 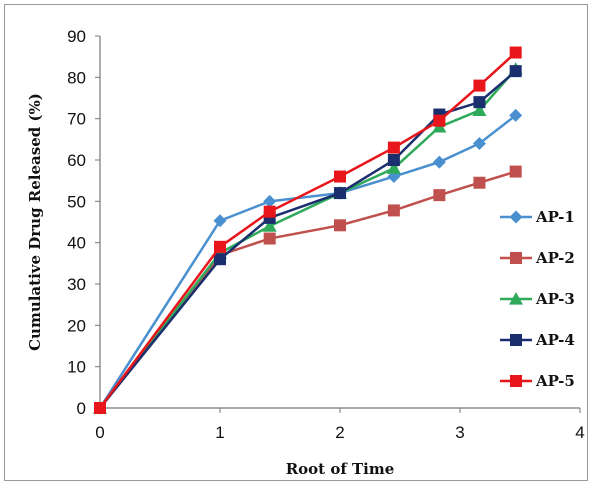 What do you see at coordinates (340, 469) in the screenshot?
I see `x-axis-title: Root of Time` at bounding box center [340, 469].